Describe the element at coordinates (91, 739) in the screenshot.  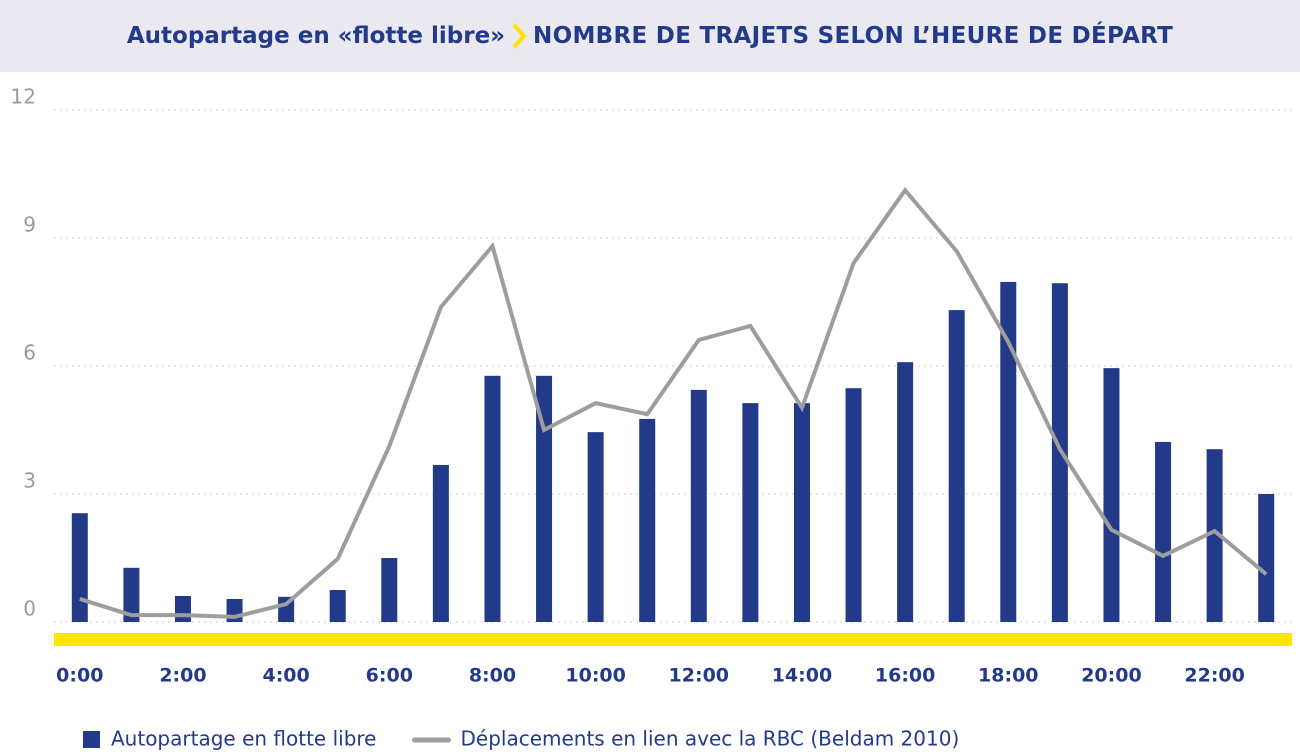
I see `legend-swatch` at that location.